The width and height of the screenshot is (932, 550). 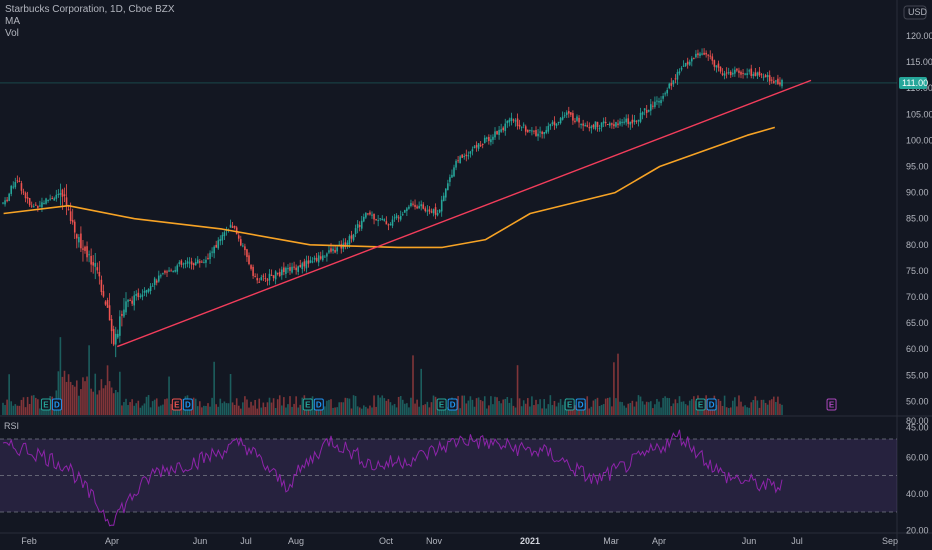 What do you see at coordinates (12, 21) in the screenshot?
I see `ma-legend: MA` at bounding box center [12, 21].